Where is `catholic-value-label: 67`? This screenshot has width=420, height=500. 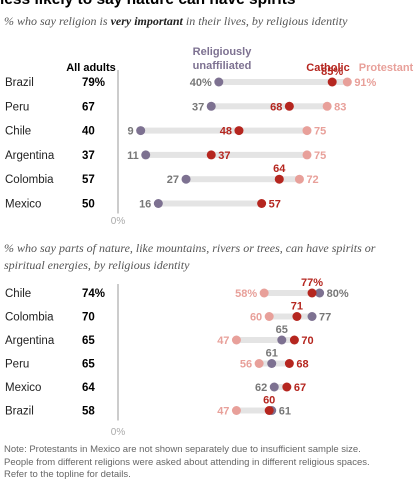
catholic-value-label: 67 is located at coordinates (300, 388).